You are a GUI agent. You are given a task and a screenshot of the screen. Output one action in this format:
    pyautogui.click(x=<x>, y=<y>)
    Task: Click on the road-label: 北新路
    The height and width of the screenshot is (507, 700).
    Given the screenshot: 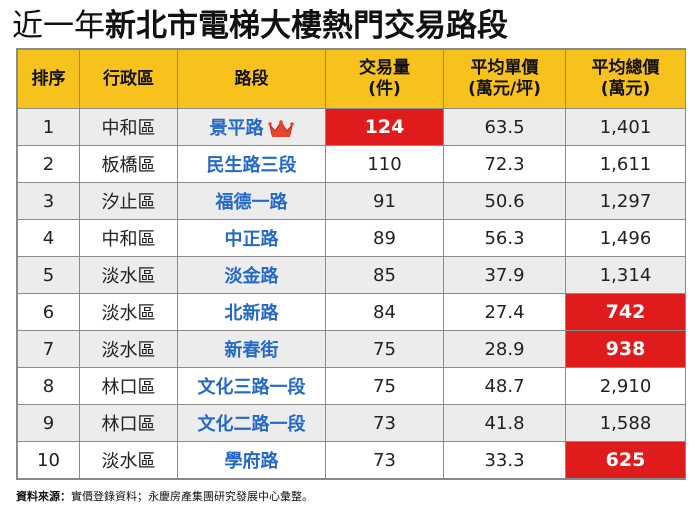 What is the action you would take?
    pyautogui.click(x=251, y=313)
    